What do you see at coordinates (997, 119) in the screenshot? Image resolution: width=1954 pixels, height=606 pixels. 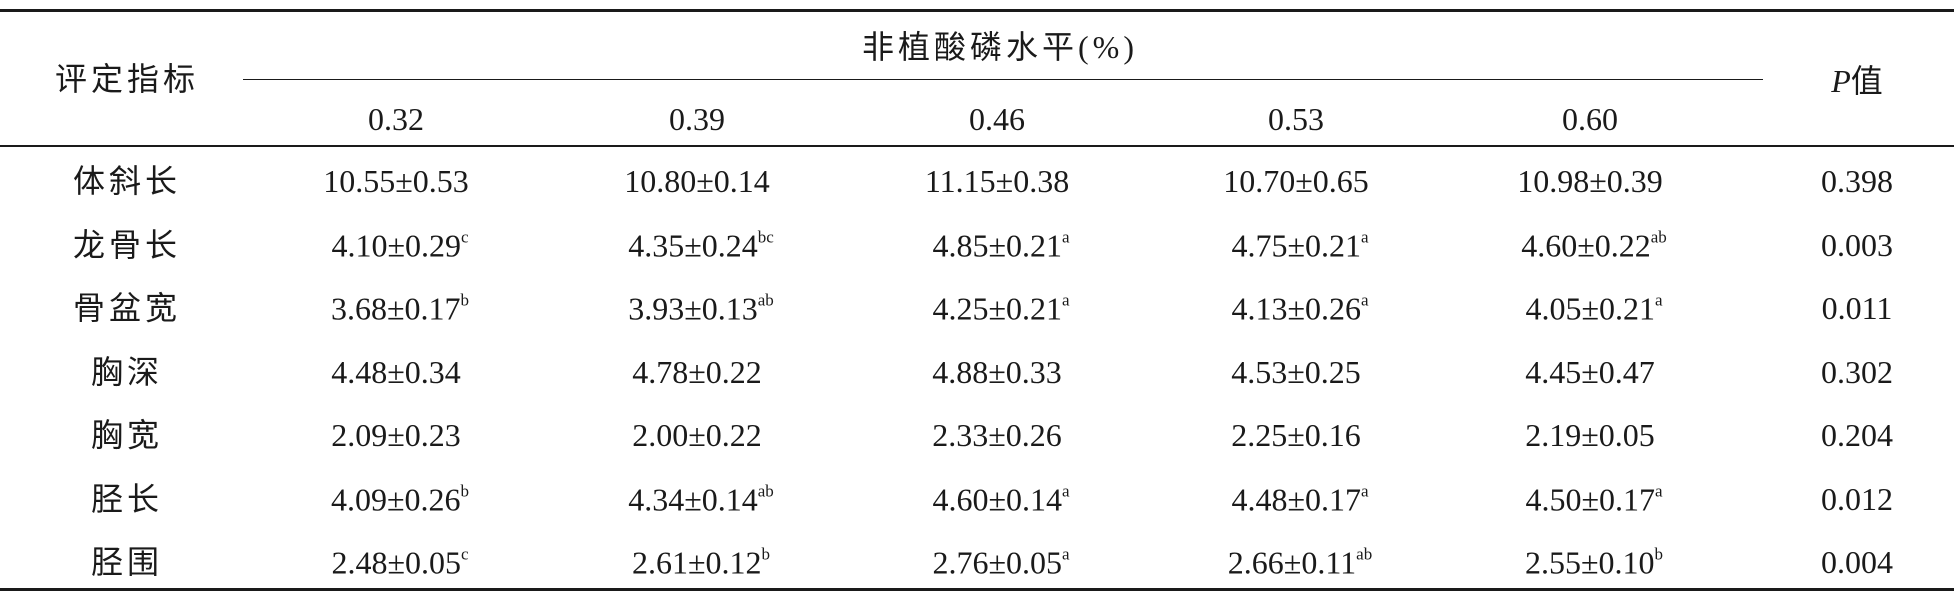 I see `level-label: 0.46` at bounding box center [997, 119].